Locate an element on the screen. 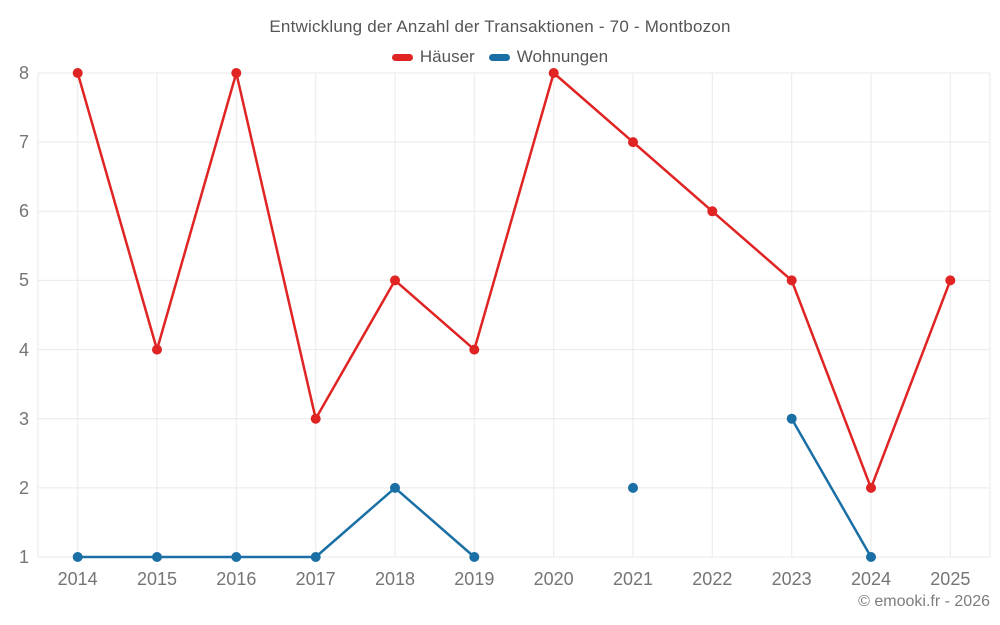  y-tick-label: 4 is located at coordinates (23, 349).